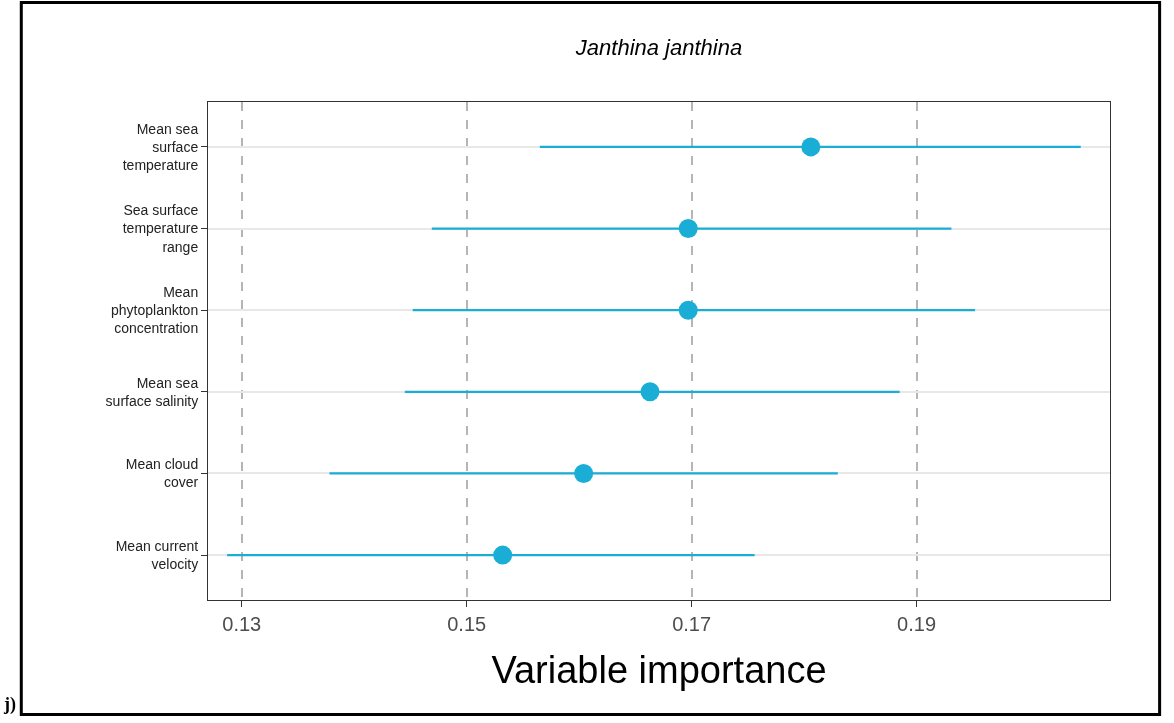  Describe the element at coordinates (155, 310) in the screenshot. I see `y-tick-label: Mean phytoplankton concentration` at that location.